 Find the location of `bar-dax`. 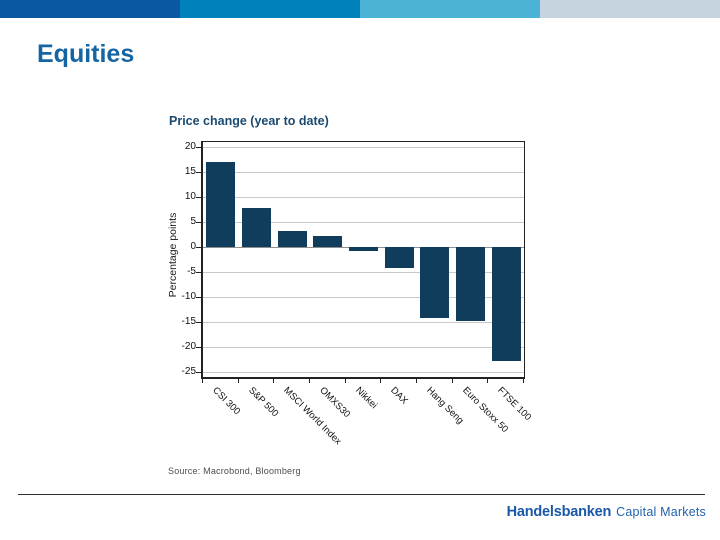

bar-dax is located at coordinates (399, 257).